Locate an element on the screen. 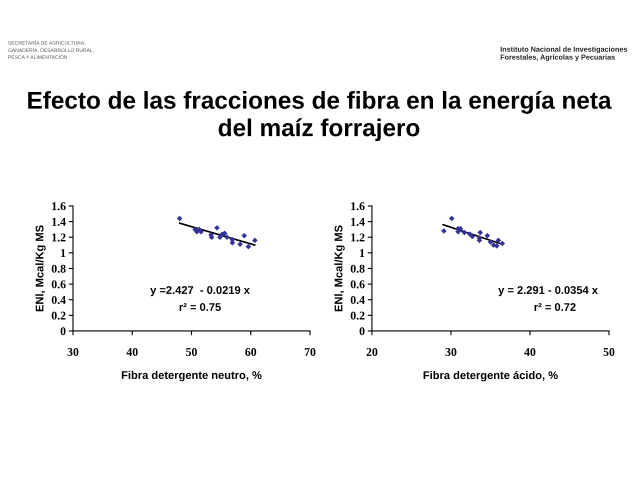 This screenshot has width=638, height=479. x-axis-title: Fibra detergente neutro, % is located at coordinates (192, 376).